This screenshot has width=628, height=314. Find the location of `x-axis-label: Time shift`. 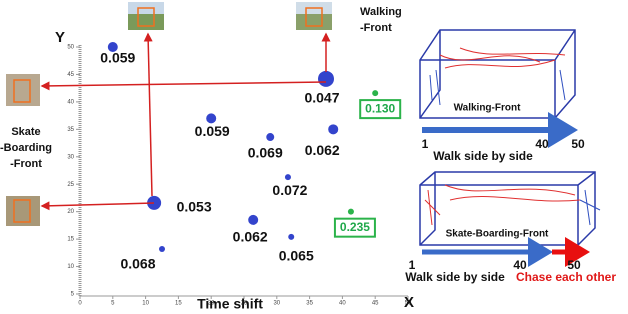

x-axis-label: Time shift is located at coordinates (230, 304).